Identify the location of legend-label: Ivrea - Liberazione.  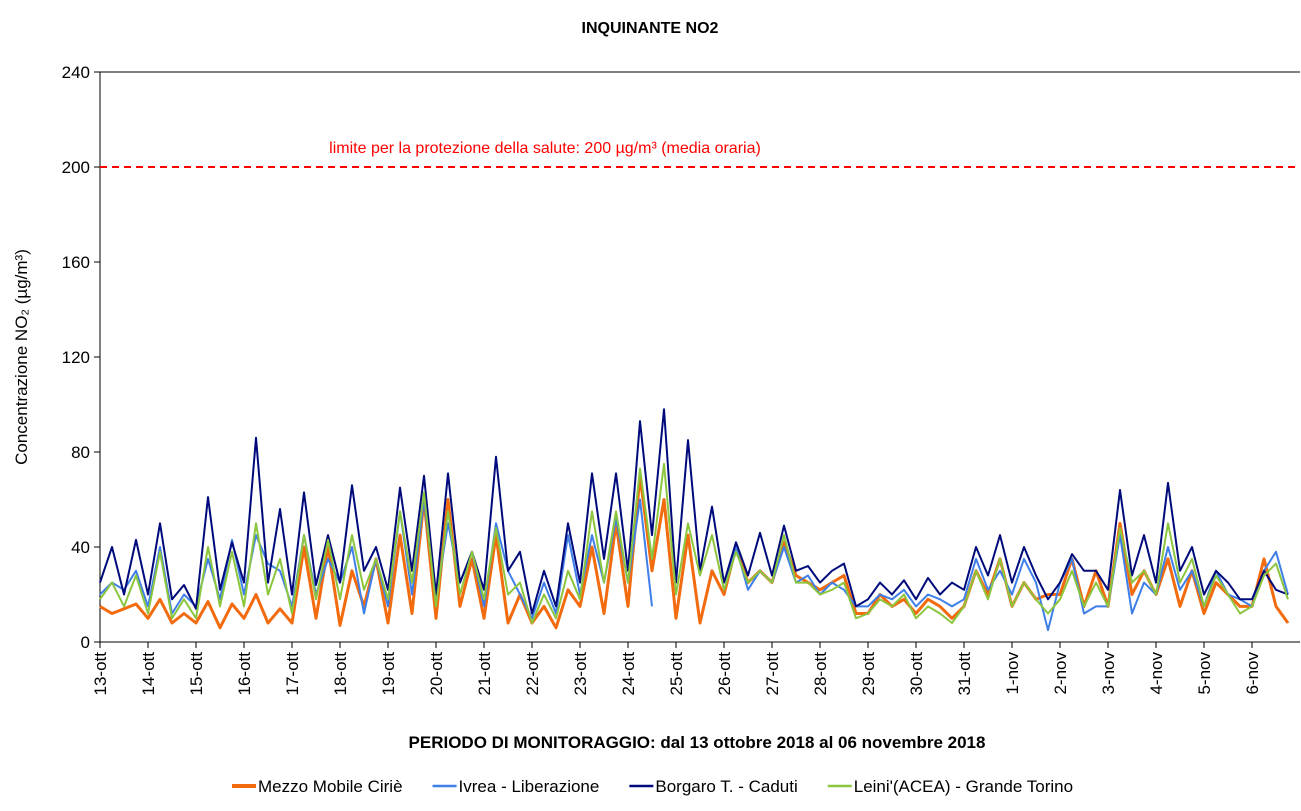
(529, 786).